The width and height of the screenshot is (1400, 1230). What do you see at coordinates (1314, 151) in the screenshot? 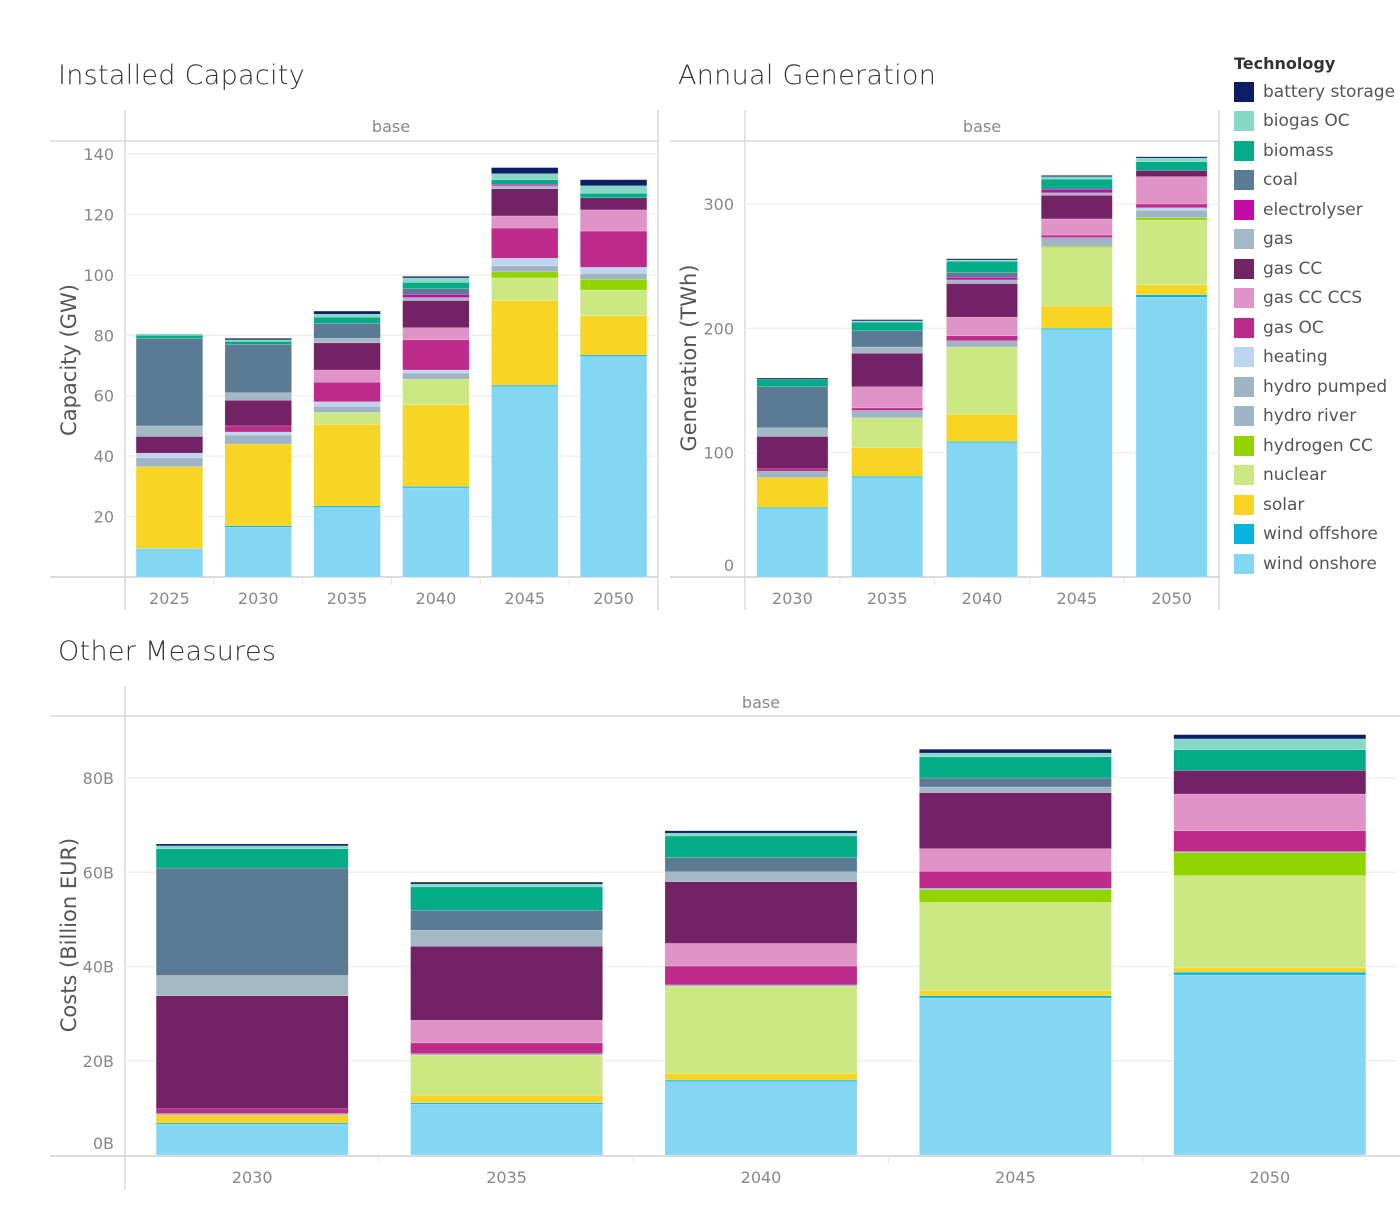
I see `legend-item: biomass` at bounding box center [1314, 151].